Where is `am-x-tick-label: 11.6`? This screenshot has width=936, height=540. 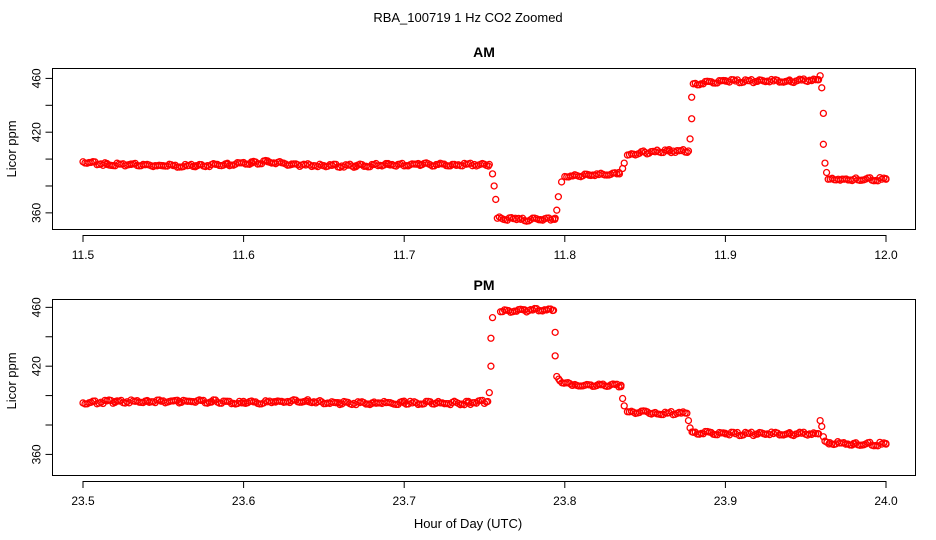
am-x-tick-label: 11.6 is located at coordinates (243, 255).